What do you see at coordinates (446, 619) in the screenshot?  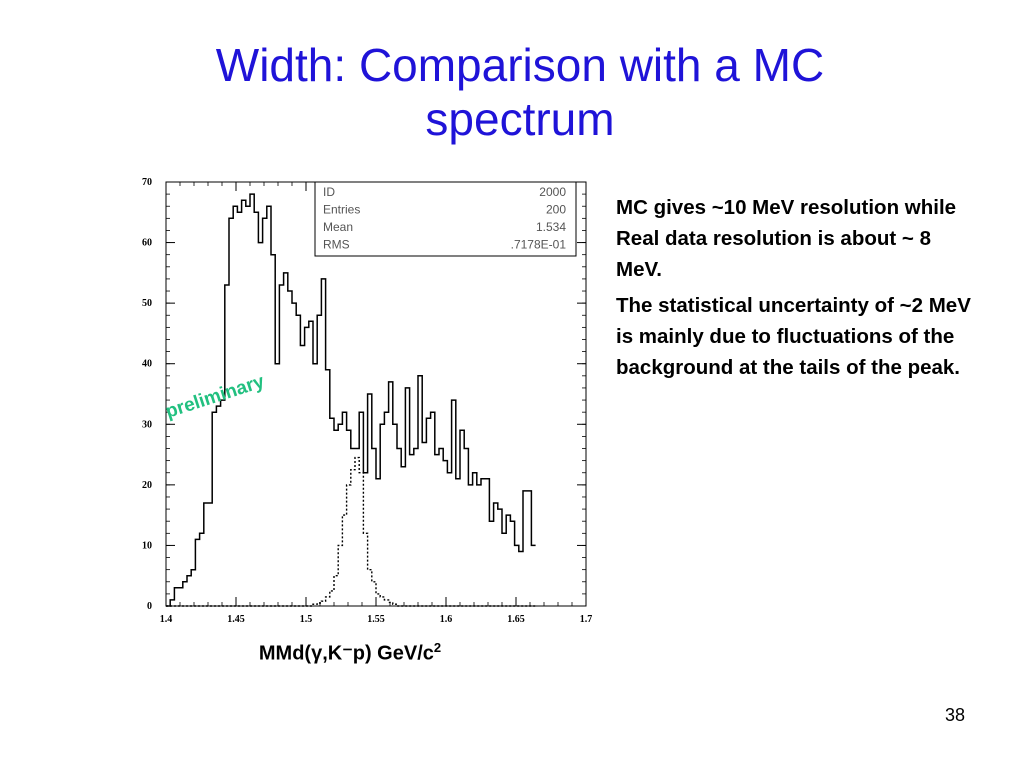 I see `x-tick-label: 1.6` at bounding box center [446, 619].